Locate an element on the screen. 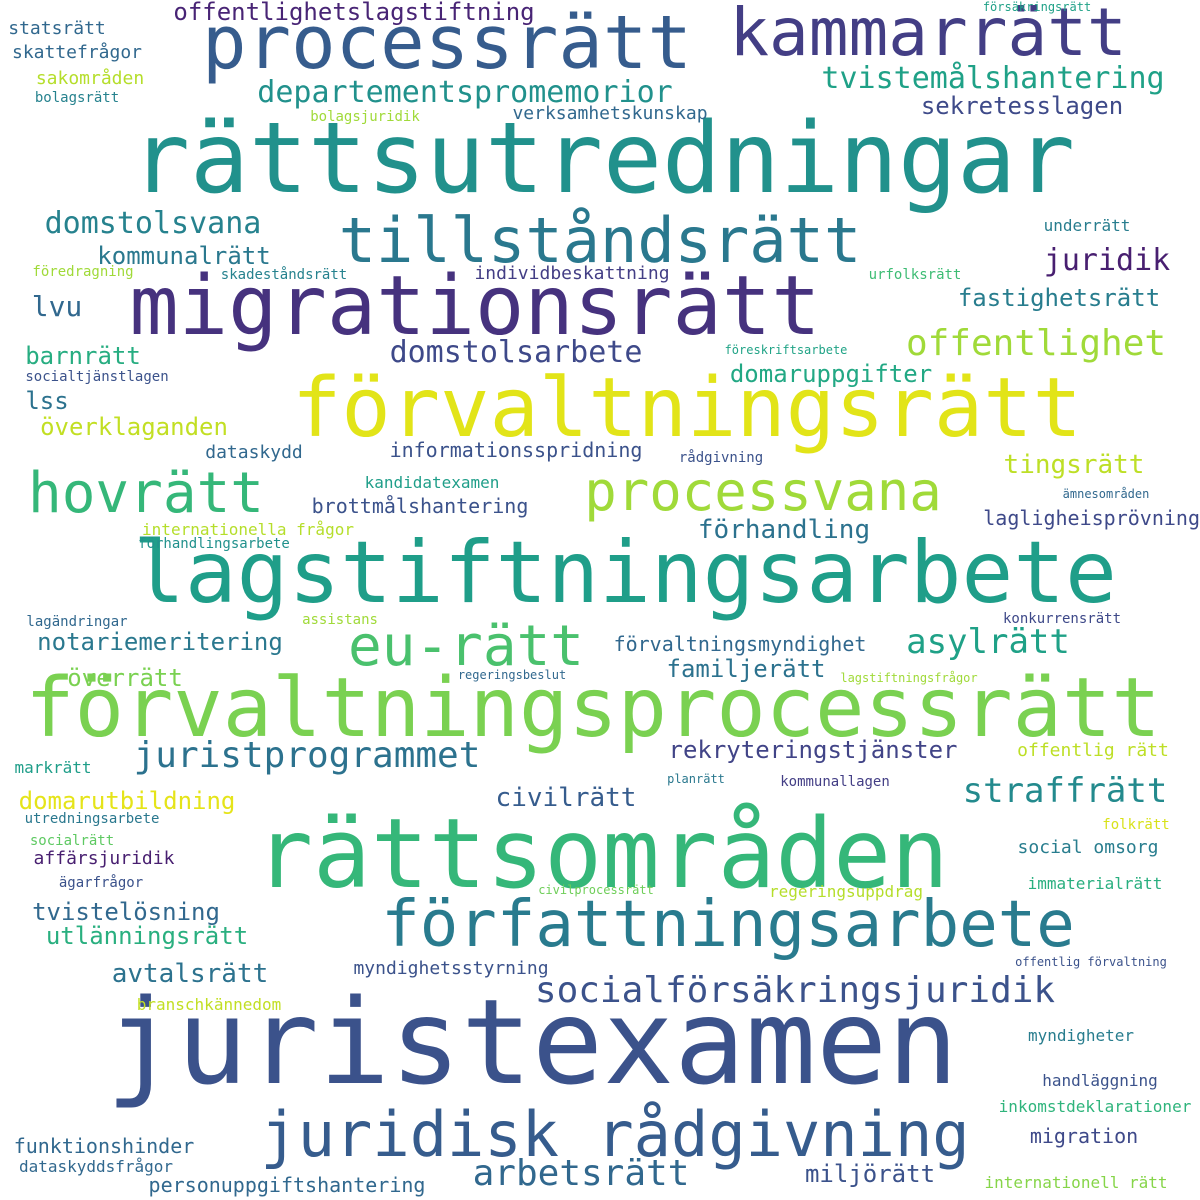 The image size is (1200, 1200). cloud-word: myndigheter is located at coordinates (1081, 1035).